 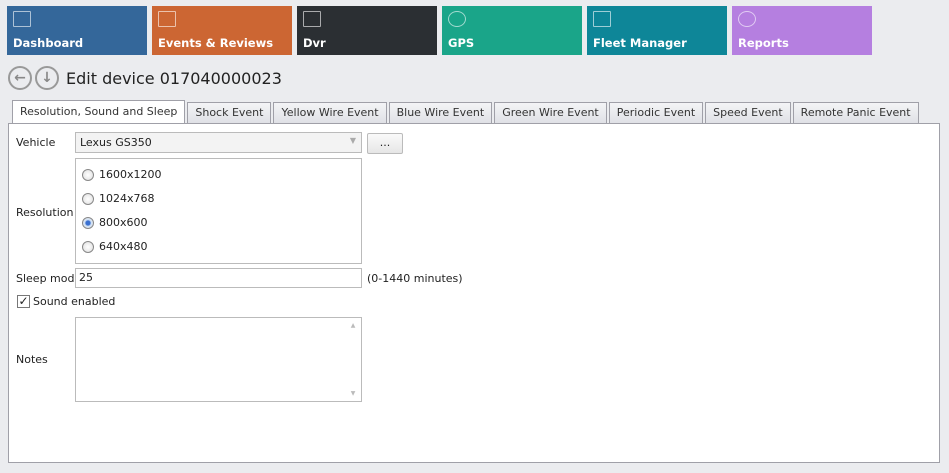 What do you see at coordinates (457, 19) in the screenshot?
I see `map-pin-icon` at bounding box center [457, 19].